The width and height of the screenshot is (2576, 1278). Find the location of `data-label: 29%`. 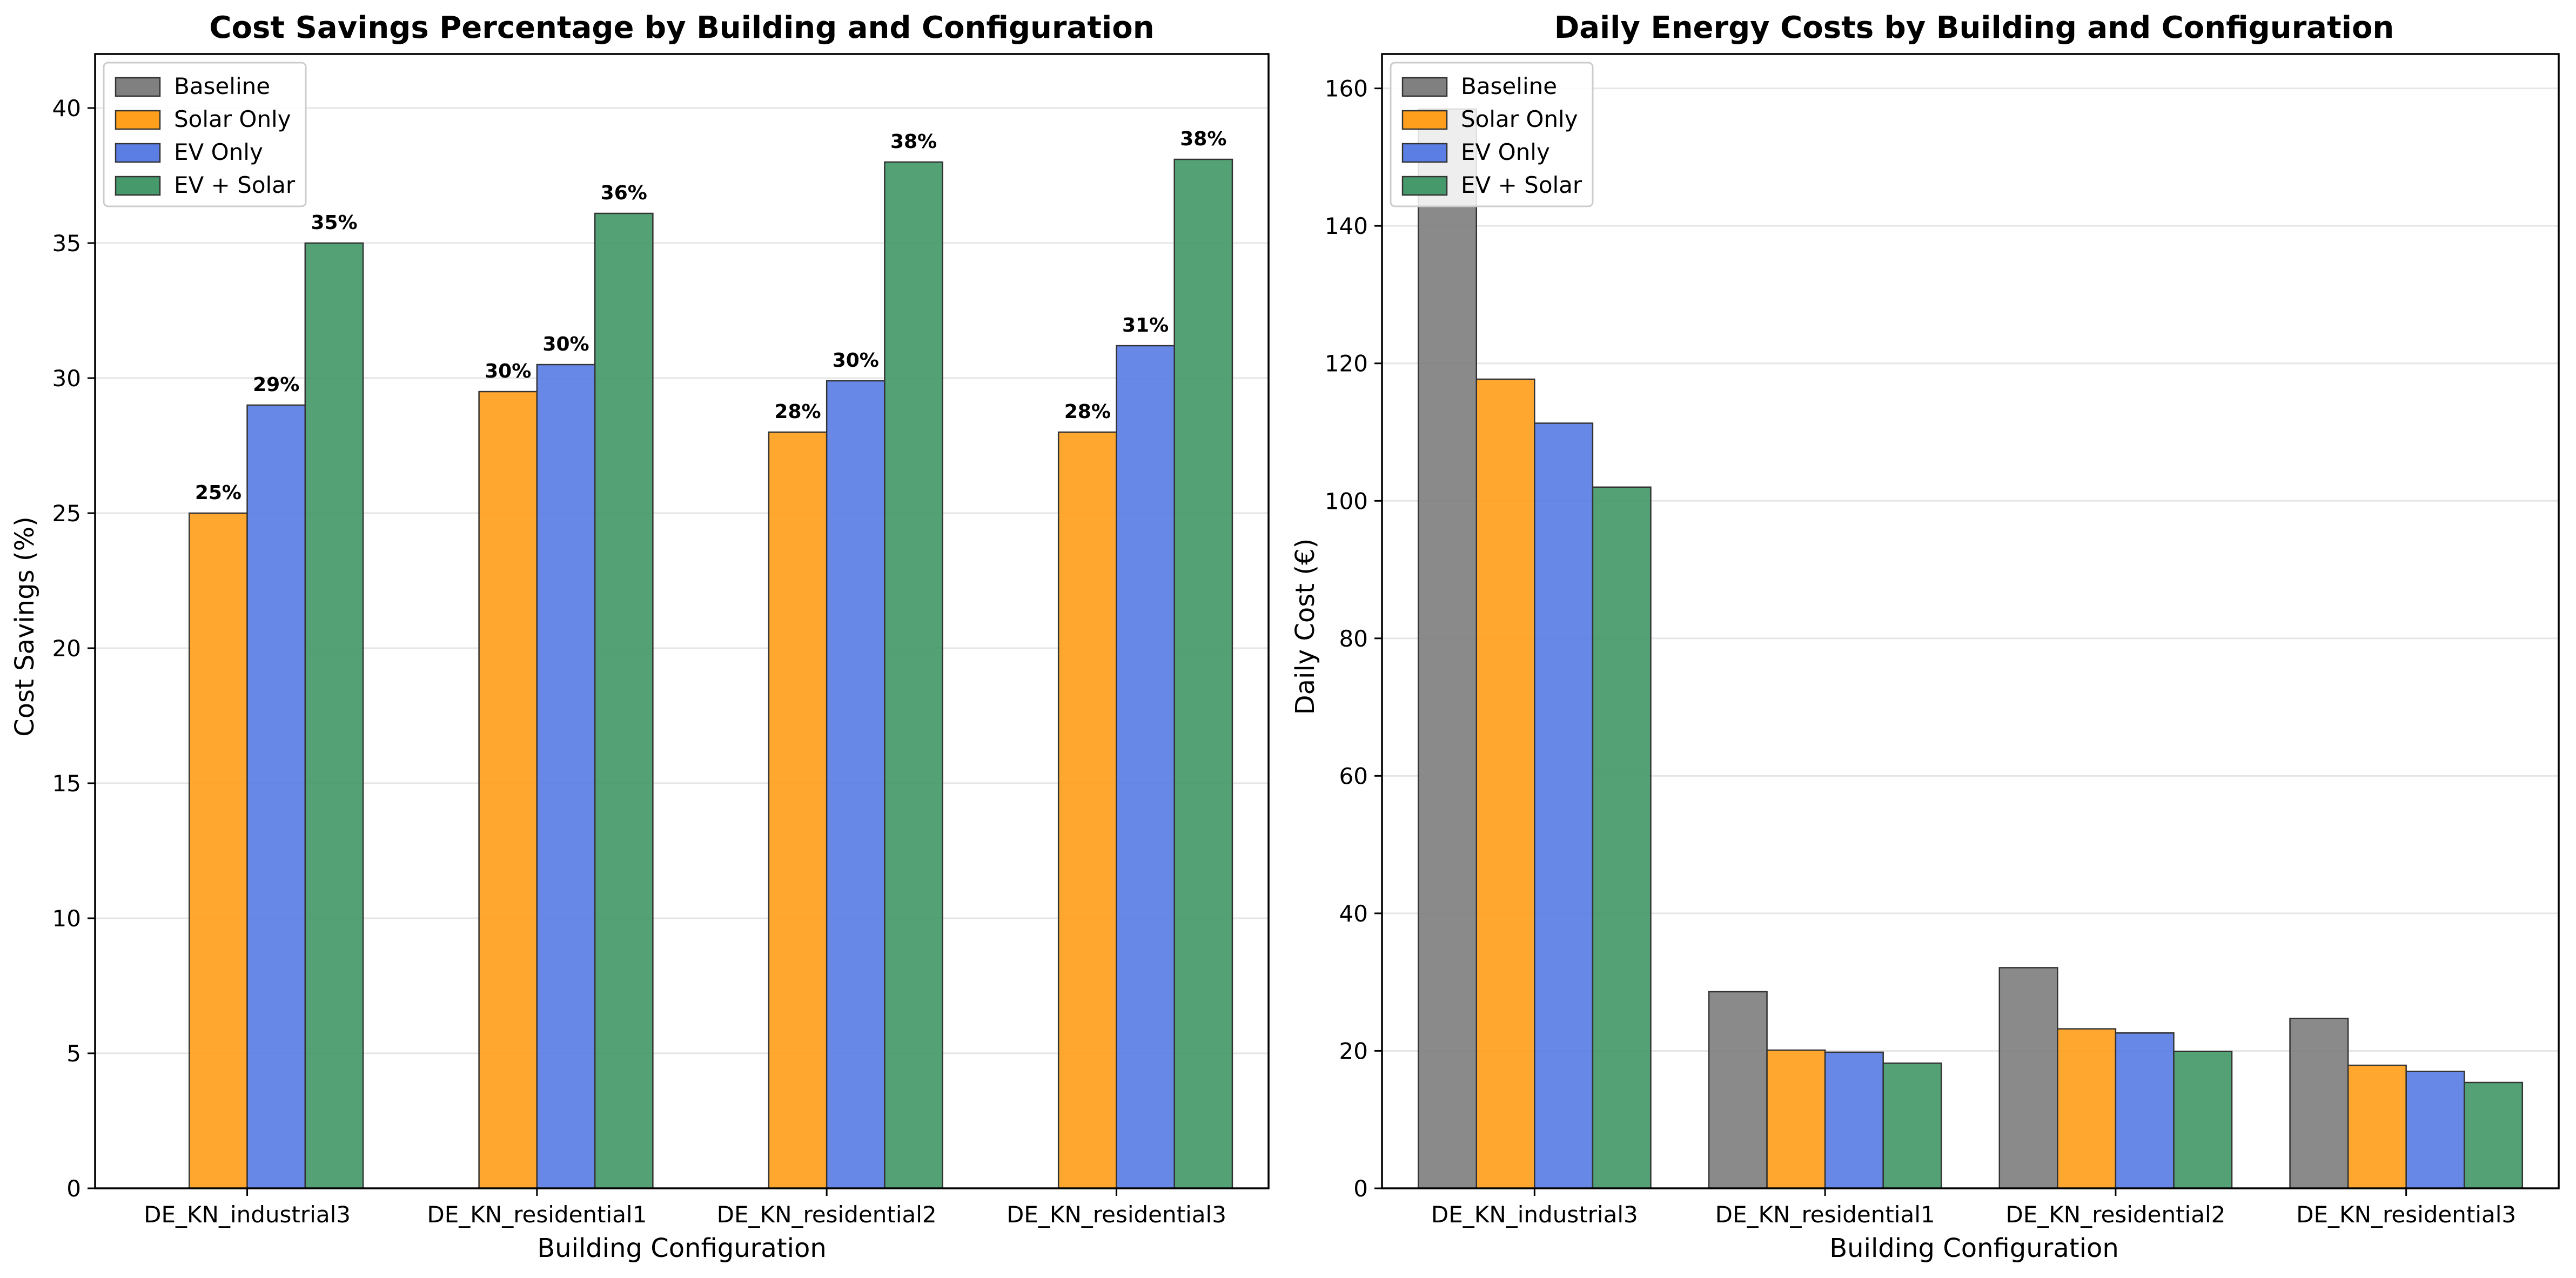

data-label: 29% is located at coordinates (276, 385).